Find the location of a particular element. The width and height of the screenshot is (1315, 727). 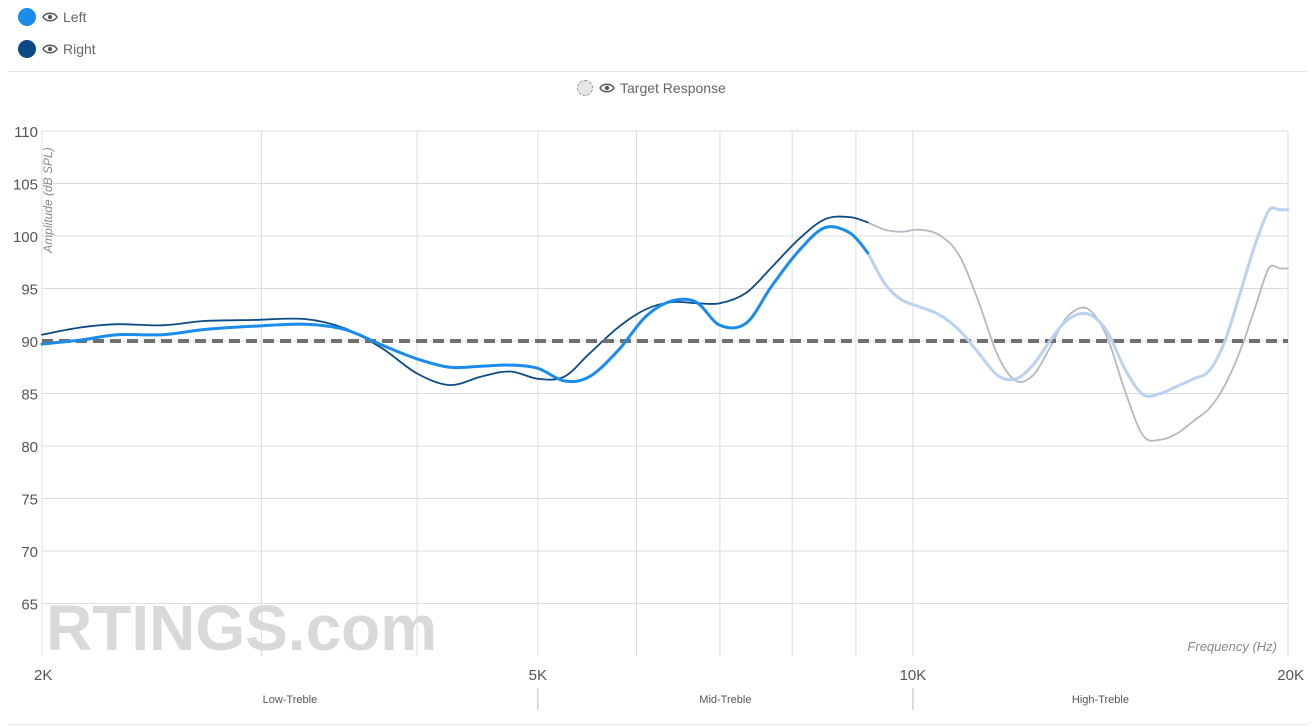

watermark: RTINGS.com is located at coordinates (241, 628).